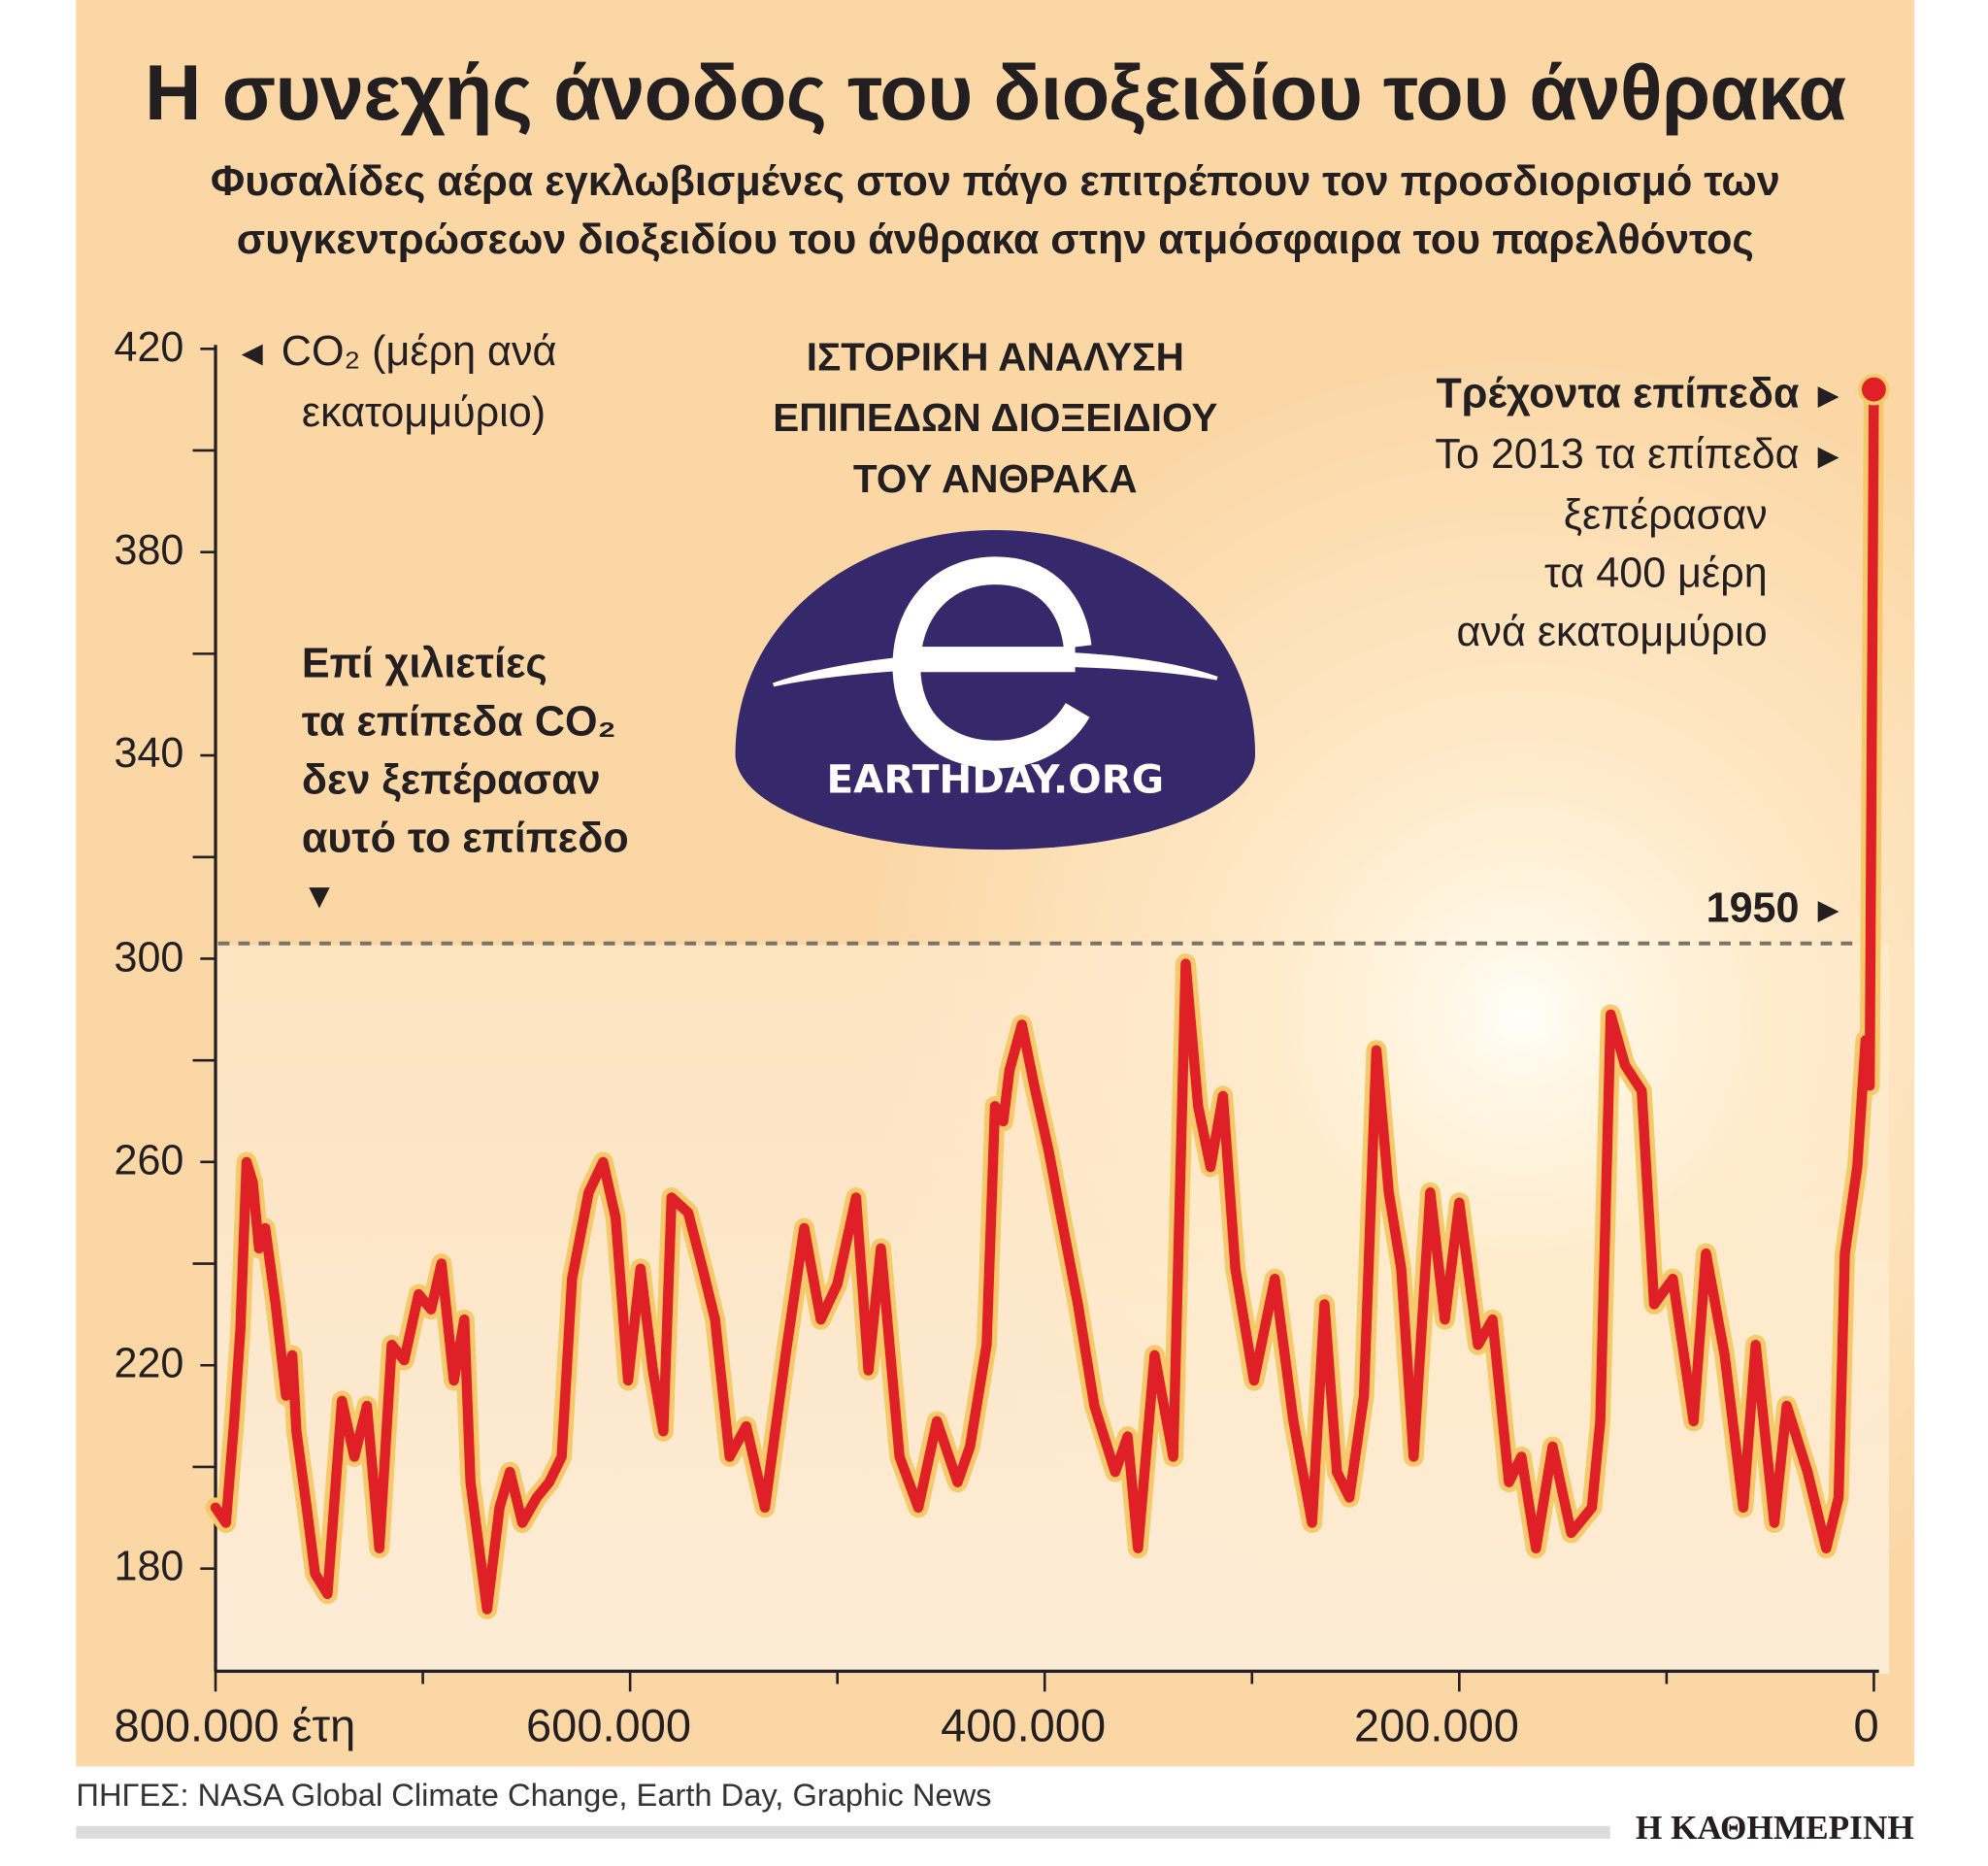 This screenshot has width=1988, height=1866. I want to click on logo-heading-line: ΤΟΥ ΑΝΘΡΑΚΑ, so click(995, 478).